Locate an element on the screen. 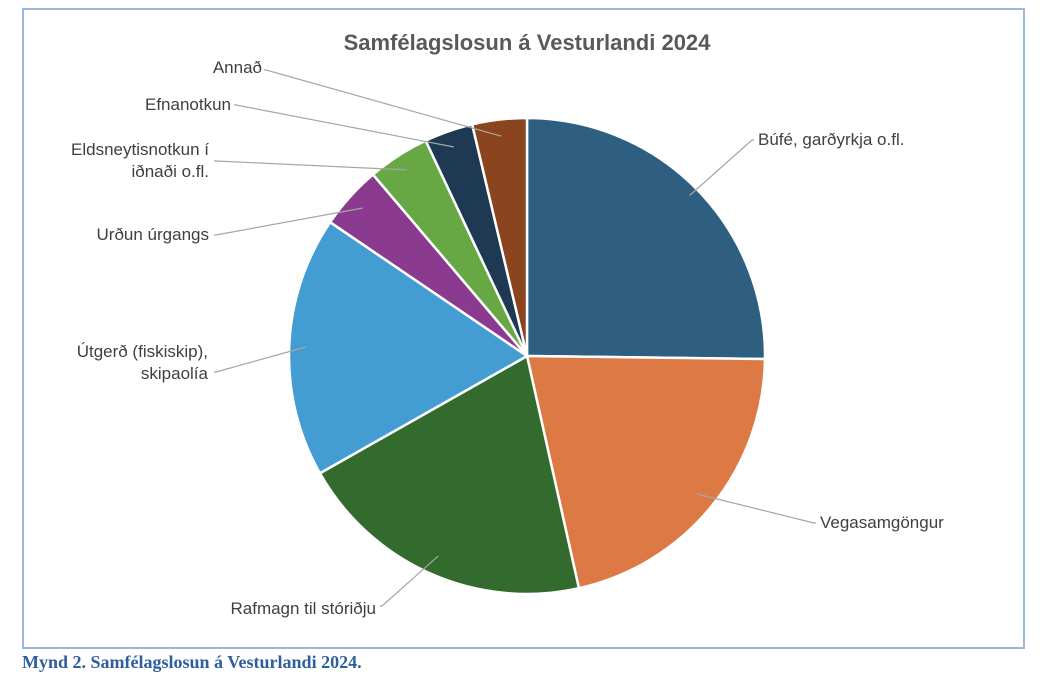 This screenshot has height=680, width=1063. slice-label-line: Vegasamgöngur is located at coordinates (882, 522).